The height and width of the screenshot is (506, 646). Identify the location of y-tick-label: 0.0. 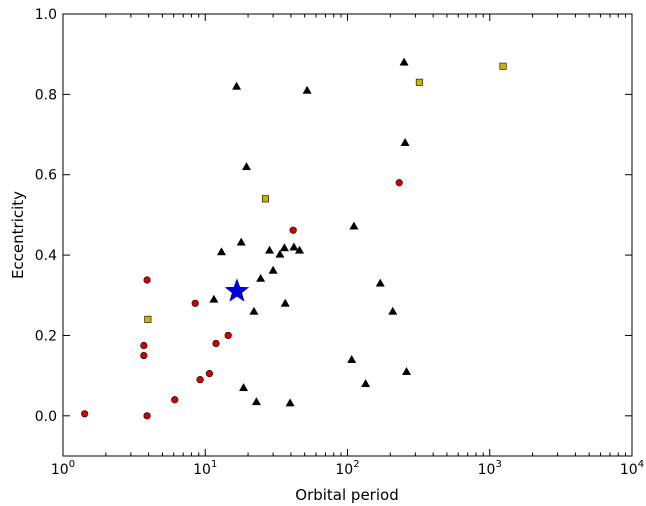
(46, 417).